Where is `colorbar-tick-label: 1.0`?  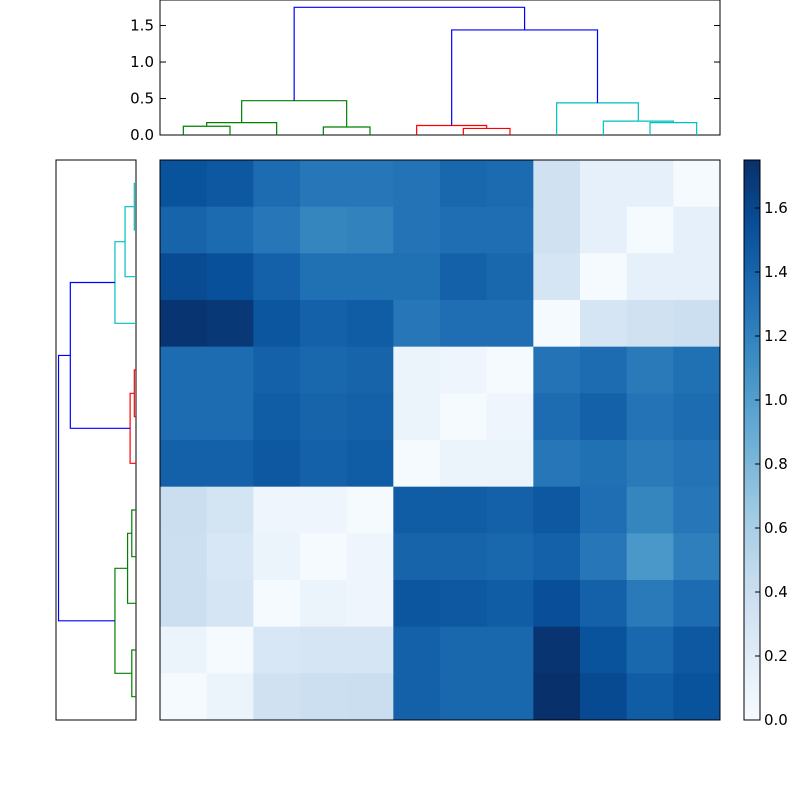
colorbar-tick-label: 1.0 is located at coordinates (776, 400).